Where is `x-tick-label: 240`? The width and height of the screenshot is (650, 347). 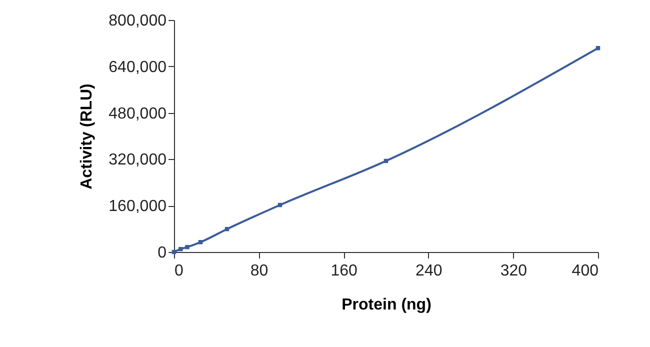
x-tick-label: 240 is located at coordinates (429, 271).